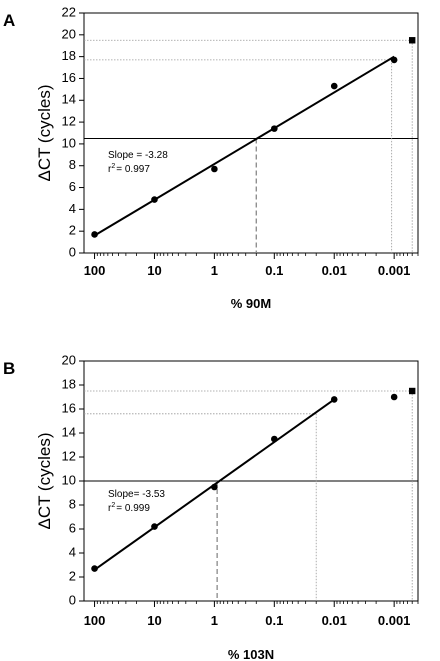  I want to click on panel-label: A, so click(9, 20).